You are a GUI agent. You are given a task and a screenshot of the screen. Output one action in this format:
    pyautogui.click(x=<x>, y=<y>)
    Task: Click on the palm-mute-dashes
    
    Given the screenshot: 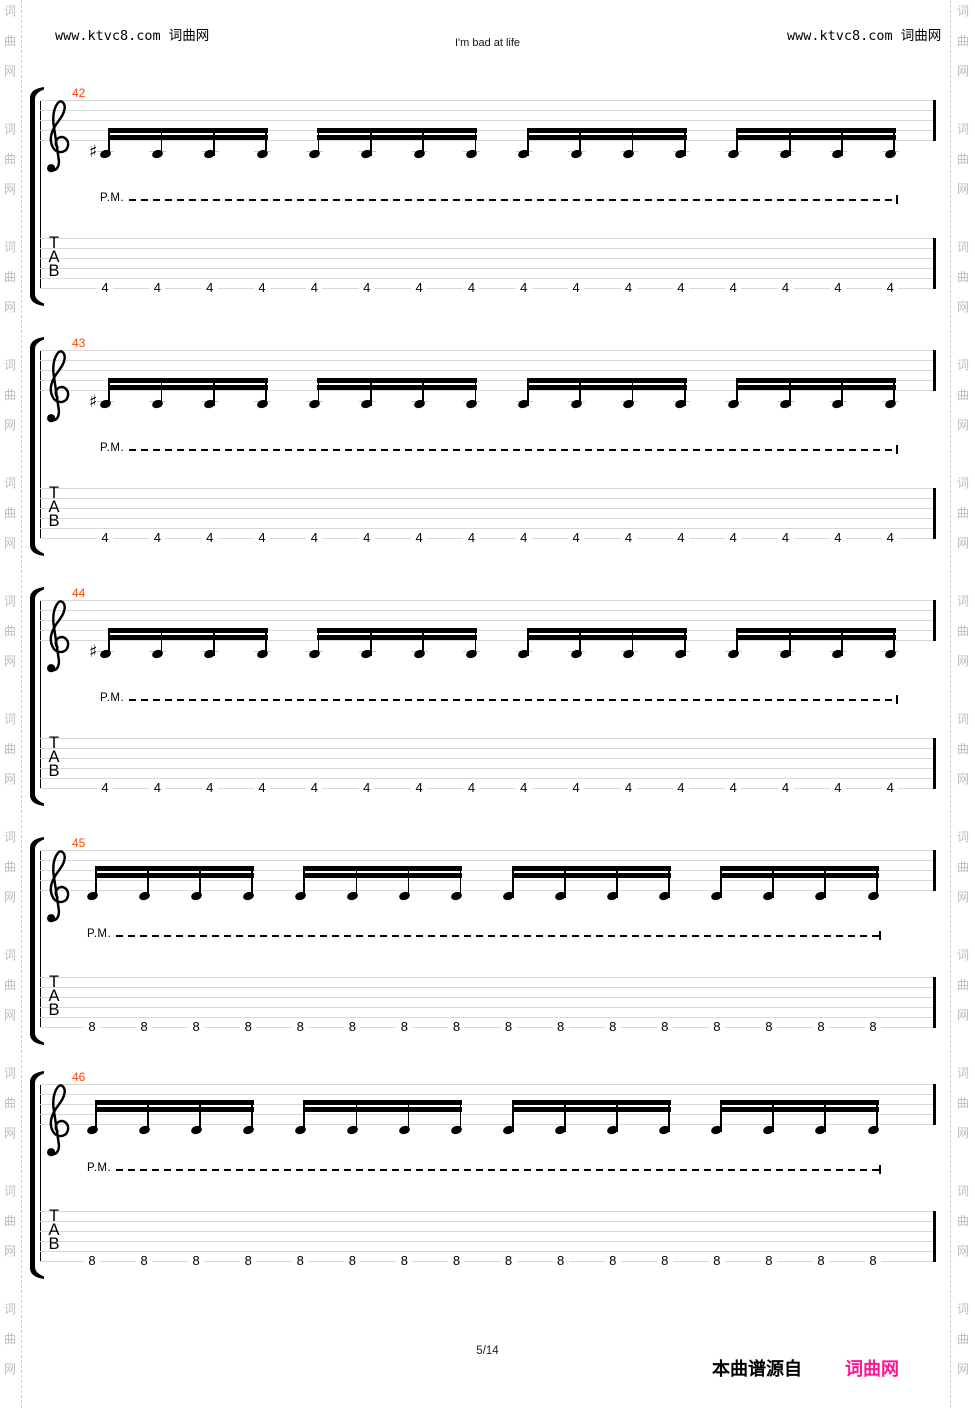 What is the action you would take?
    pyautogui.click(x=513, y=700)
    